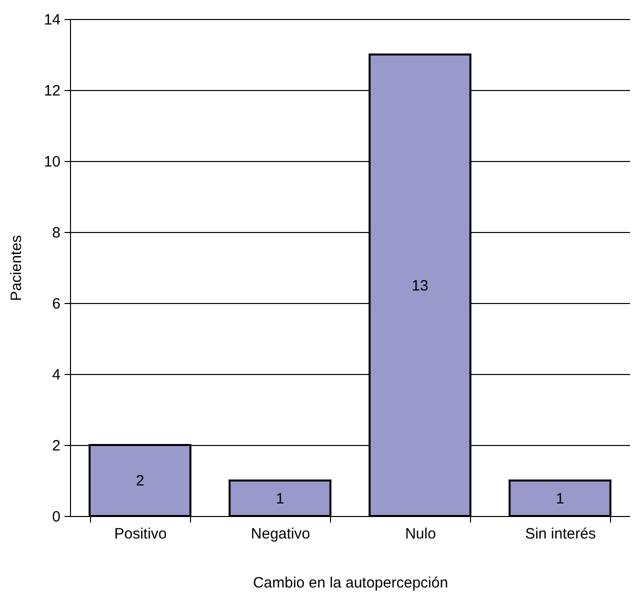 This screenshot has height=596, width=644. Describe the element at coordinates (56, 517) in the screenshot. I see `y-tick-label: 0` at that location.